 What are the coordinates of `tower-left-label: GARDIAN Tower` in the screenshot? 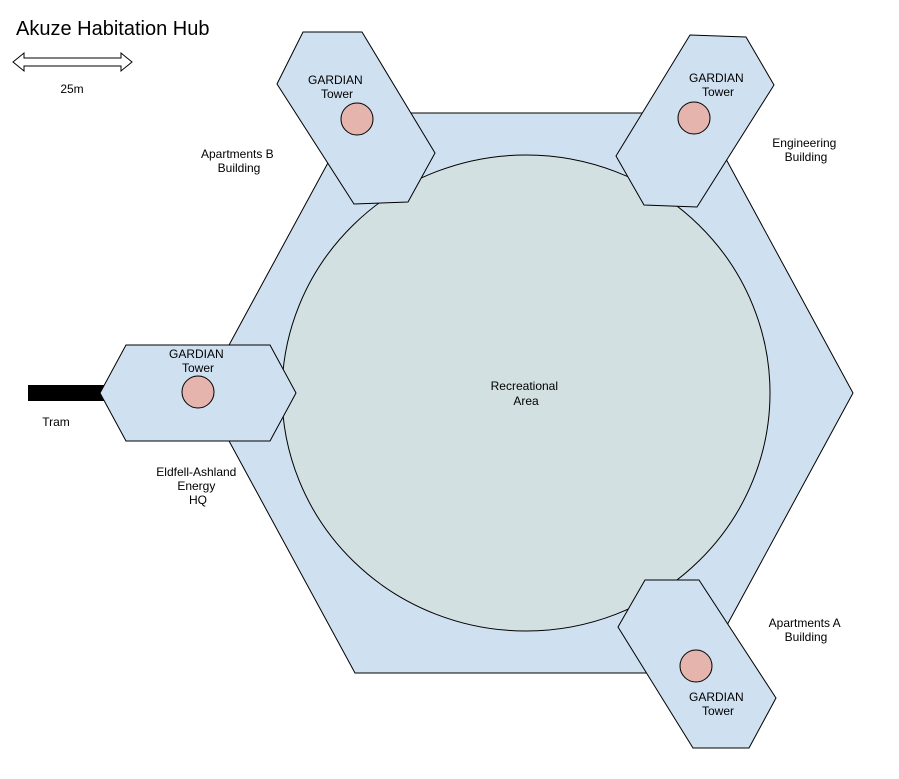 It's located at (198, 361).